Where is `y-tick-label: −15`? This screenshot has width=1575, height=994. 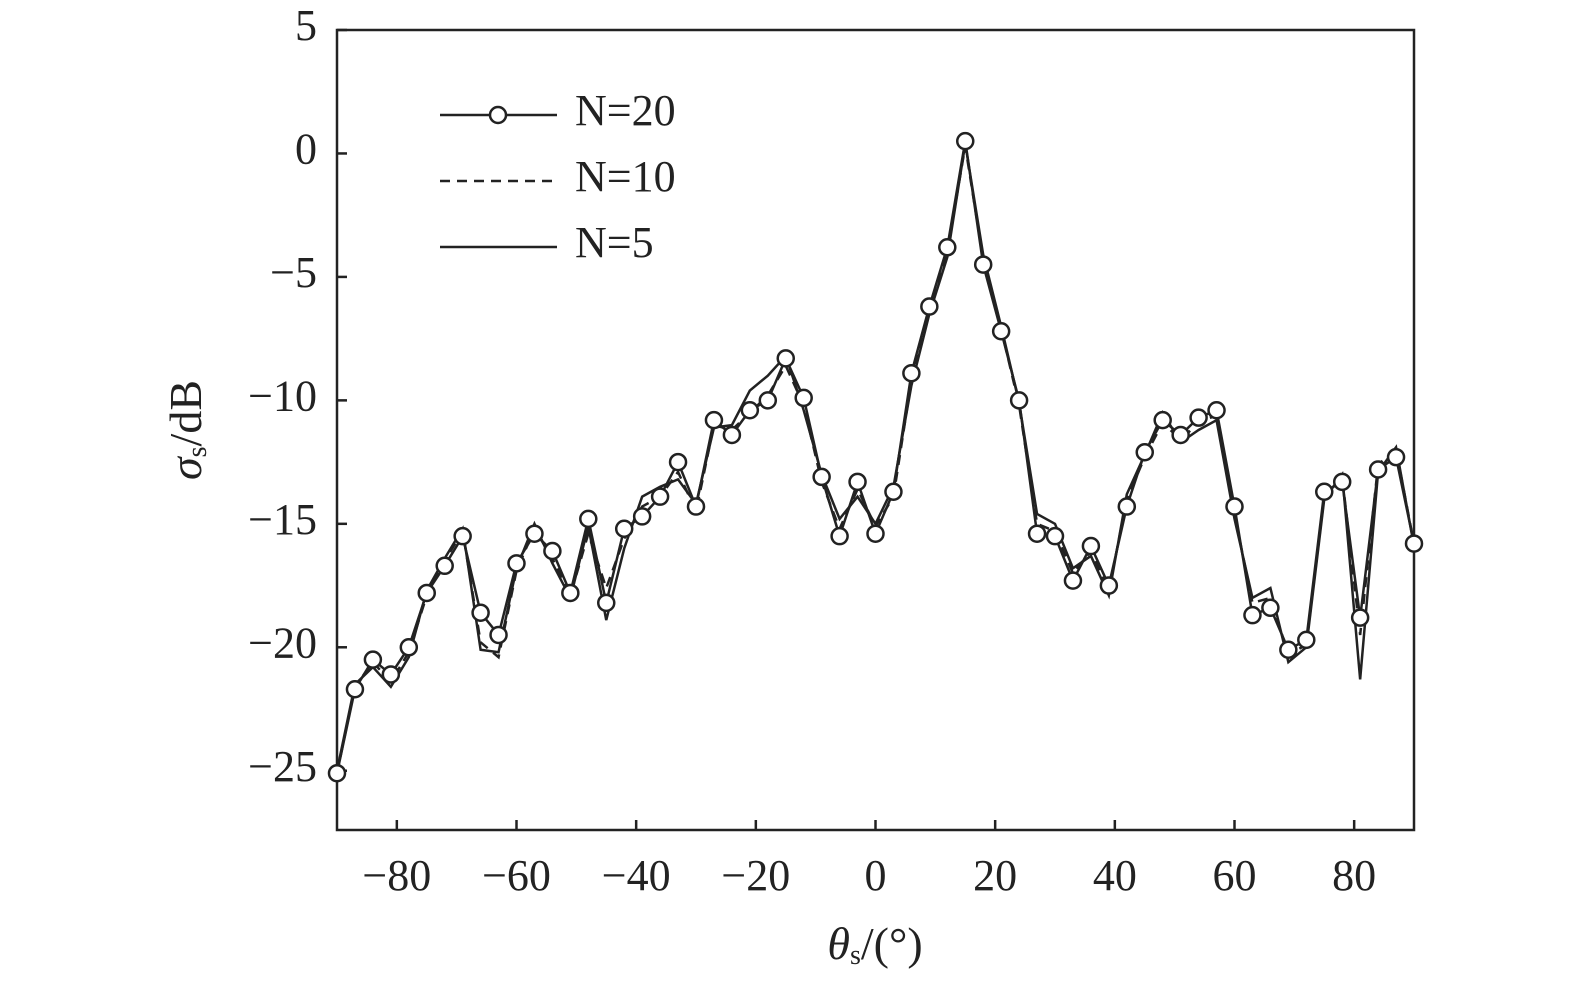 y-tick-label: −15 is located at coordinates (282, 519).